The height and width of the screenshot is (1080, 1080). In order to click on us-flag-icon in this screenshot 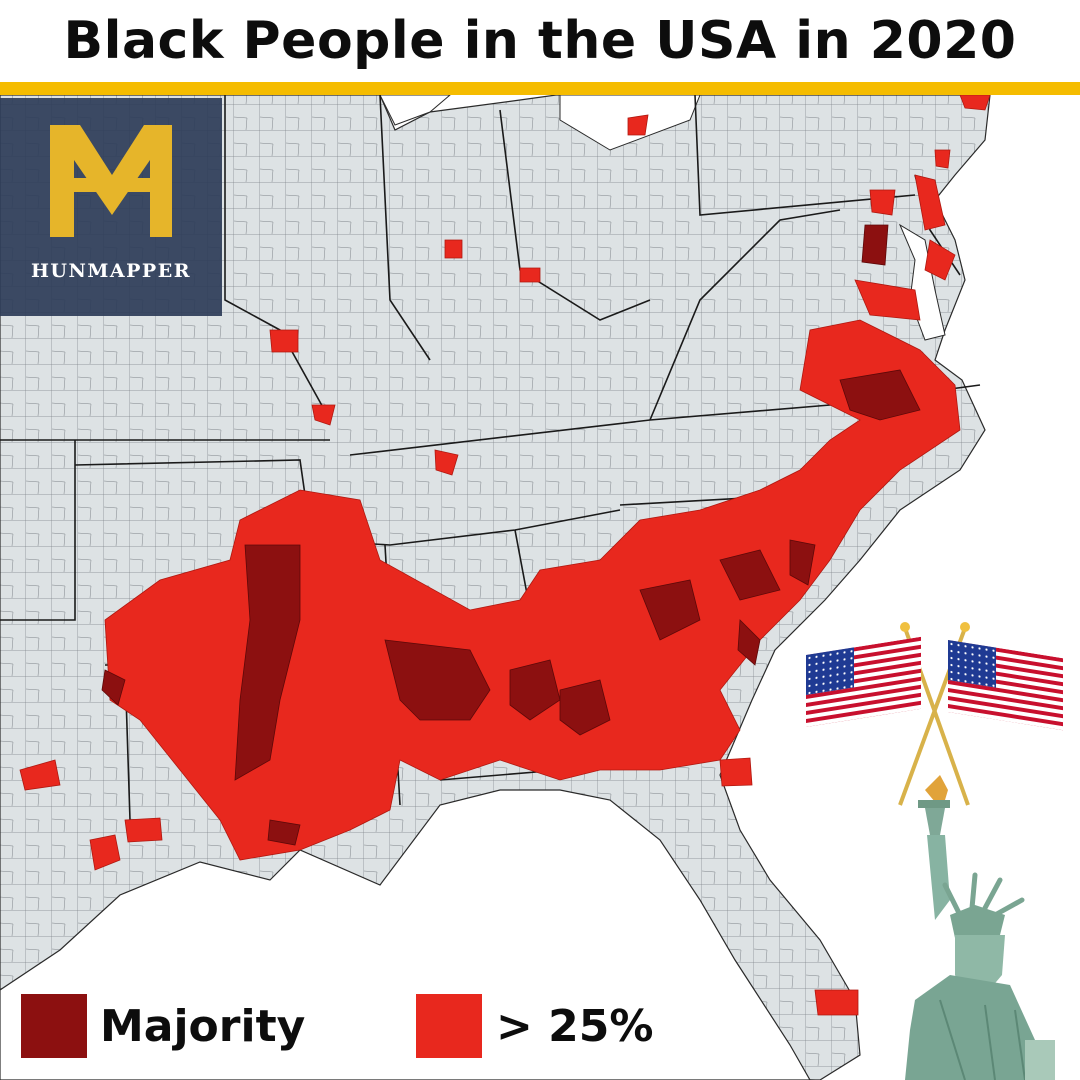, I will do `click(934, 714)`.